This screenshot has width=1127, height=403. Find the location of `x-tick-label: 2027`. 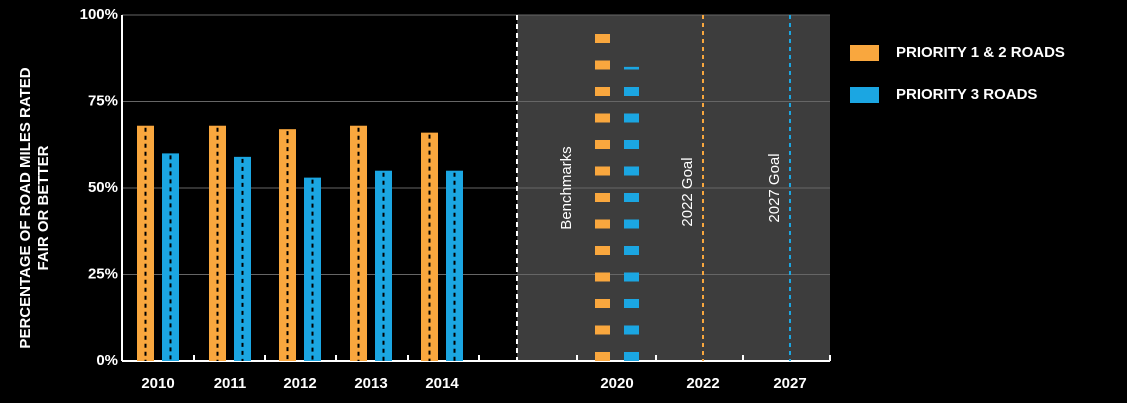

x-tick-label: 2027 is located at coordinates (789, 383).